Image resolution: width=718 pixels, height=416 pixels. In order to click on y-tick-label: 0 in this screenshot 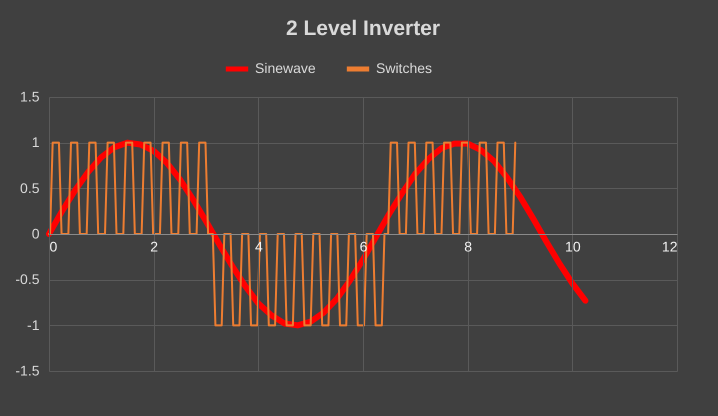, I will do `click(36, 234)`.